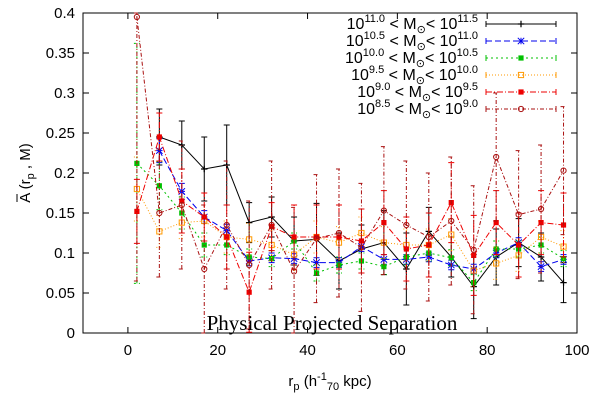 This screenshot has width=592, height=393. What do you see at coordinates (417, 92) in the screenshot?
I see `legend-label: 109.0 < M⊙< 109.5` at bounding box center [417, 92].